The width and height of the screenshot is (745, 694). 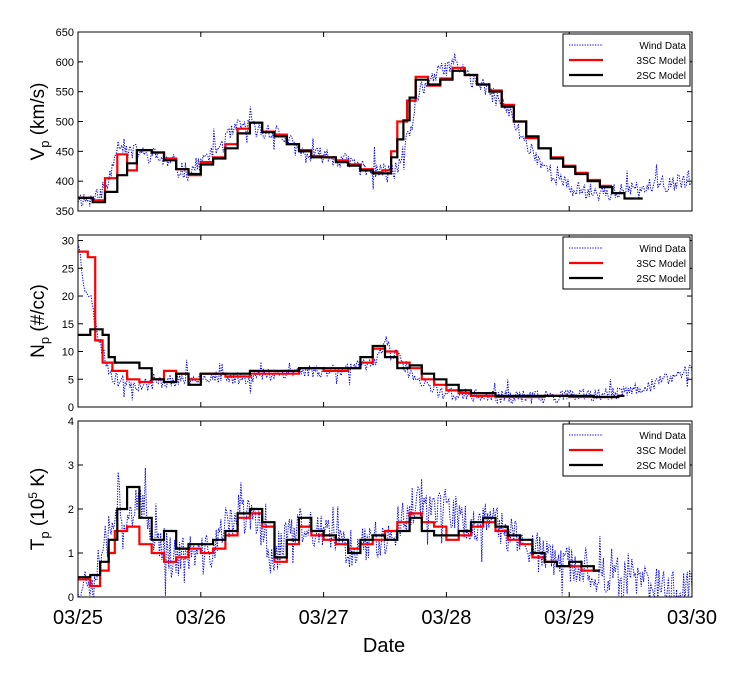 I want to click on y-tick-label: 25, so click(x=68, y=269).